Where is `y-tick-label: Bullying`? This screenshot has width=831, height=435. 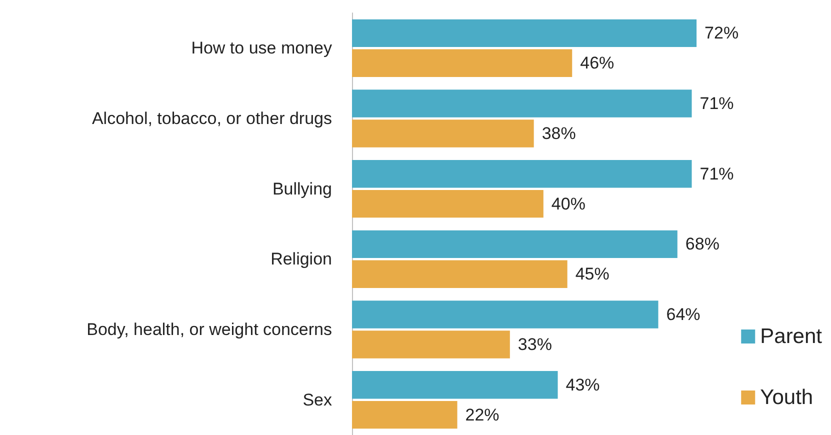 y-tick-label: Bullying is located at coordinates (302, 188).